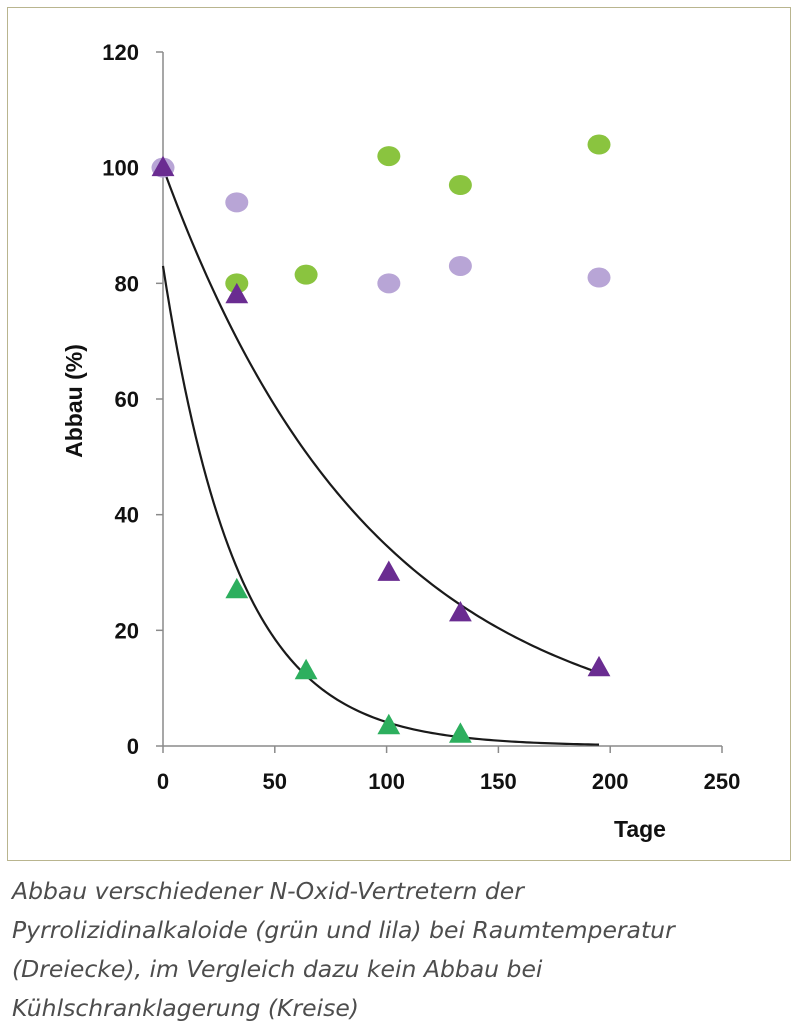 This screenshot has height=1036, width=800. Describe the element at coordinates (610, 781) in the screenshot. I see `x-tick-label: 200` at that location.